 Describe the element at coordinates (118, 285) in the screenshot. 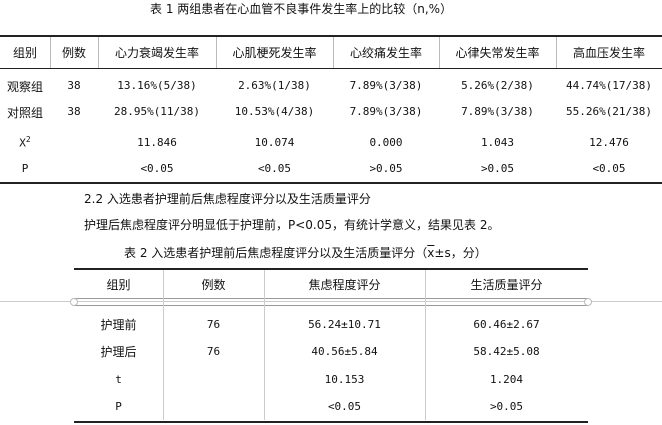

I see `table2-header-group: 组别` at that location.